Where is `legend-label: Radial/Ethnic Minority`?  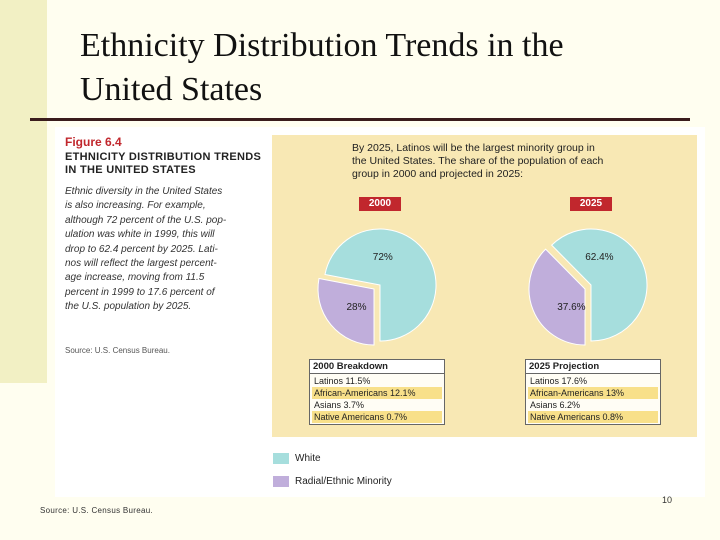
legend-label: Radial/Ethnic Minority is located at coordinates (343, 482).